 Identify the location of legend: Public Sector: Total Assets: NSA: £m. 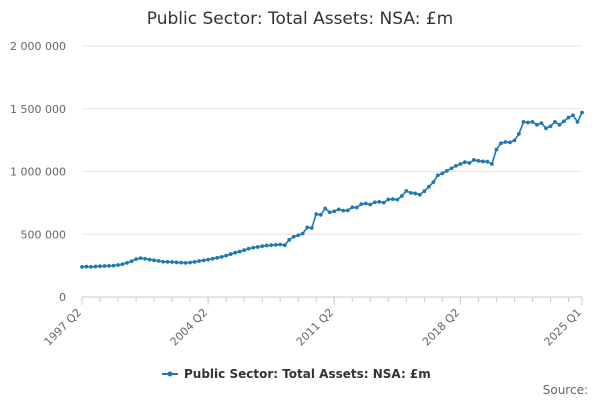
(296, 374).